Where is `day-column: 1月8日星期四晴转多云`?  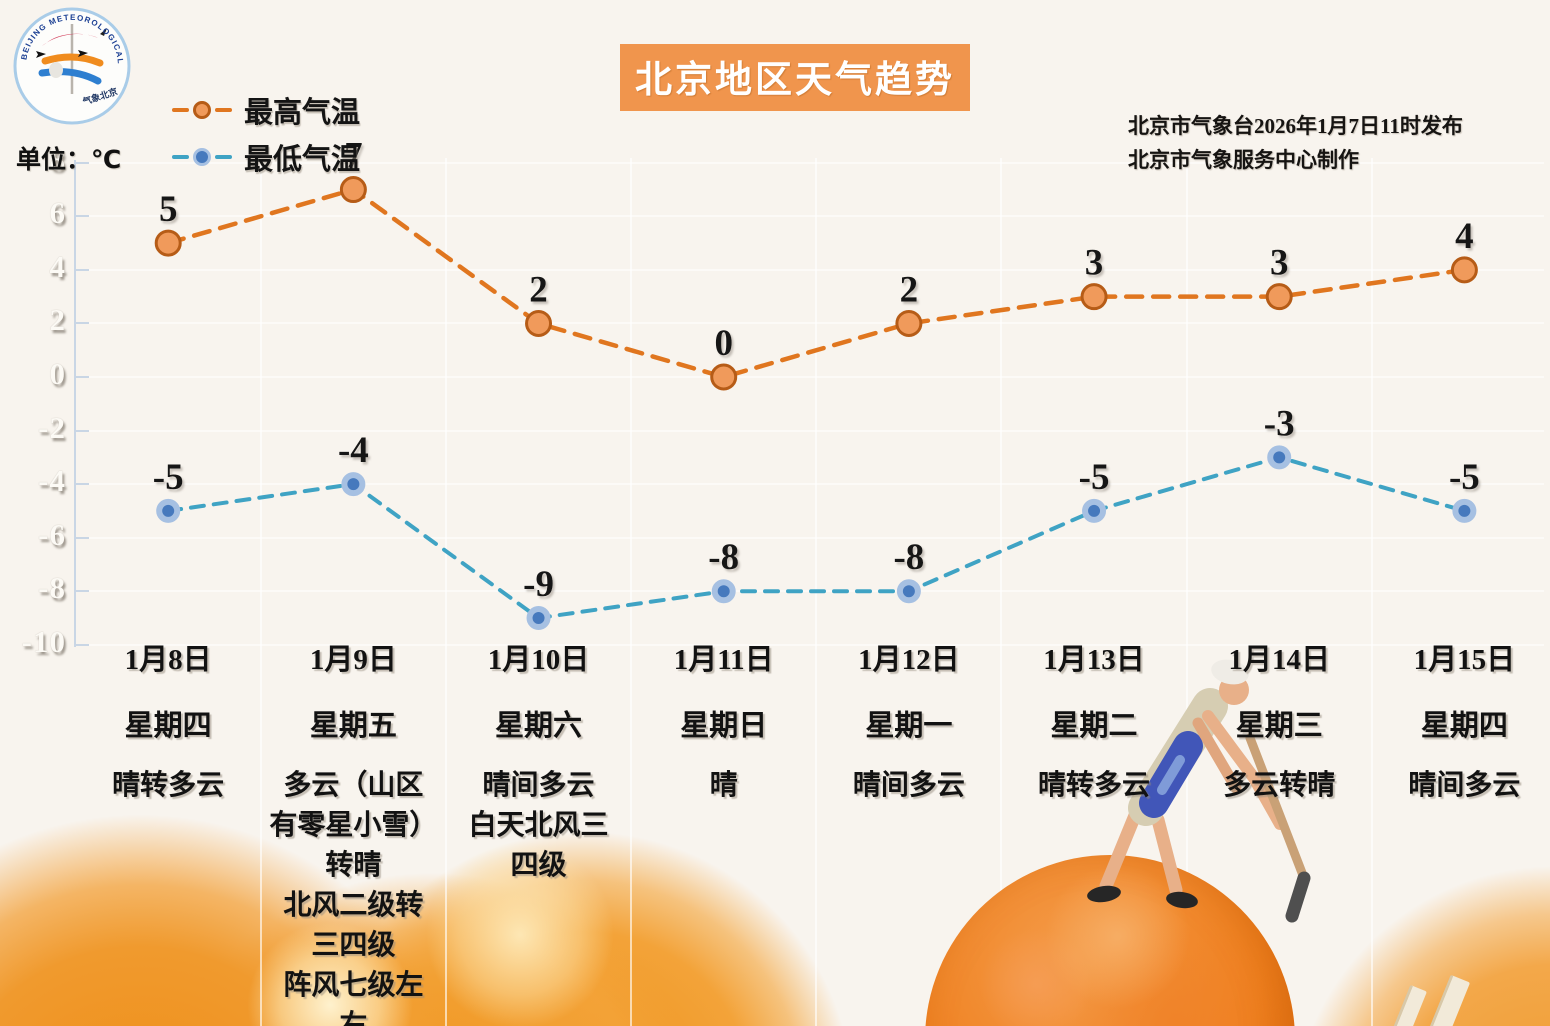
day-column: 1月8日星期四晴转多云 is located at coordinates (168, 721).